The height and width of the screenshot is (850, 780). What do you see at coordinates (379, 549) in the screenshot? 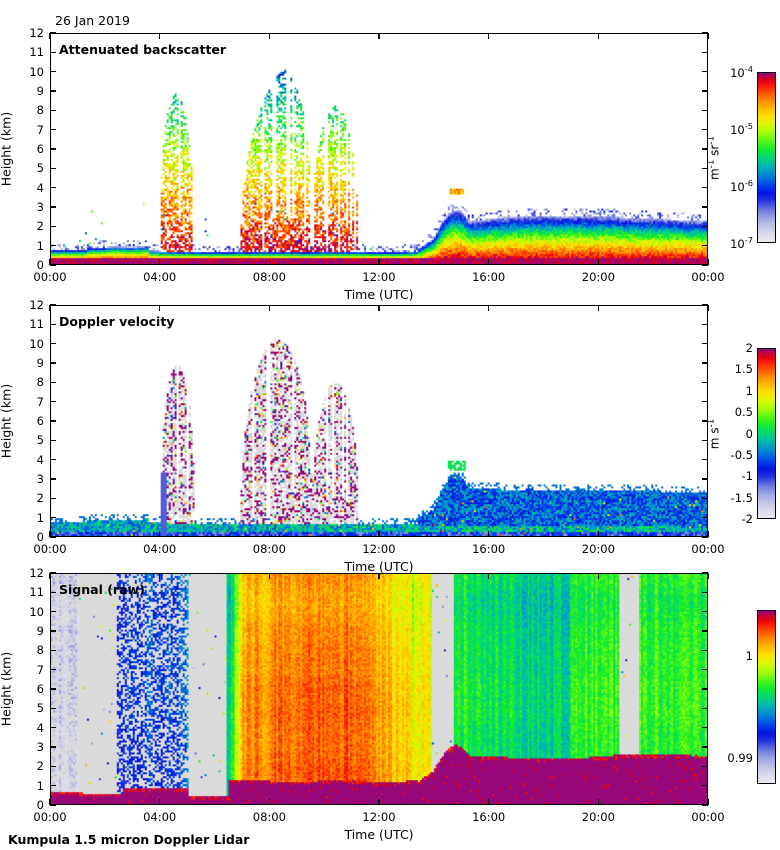
I see `x-tick-label: 12:00` at bounding box center [379, 549].